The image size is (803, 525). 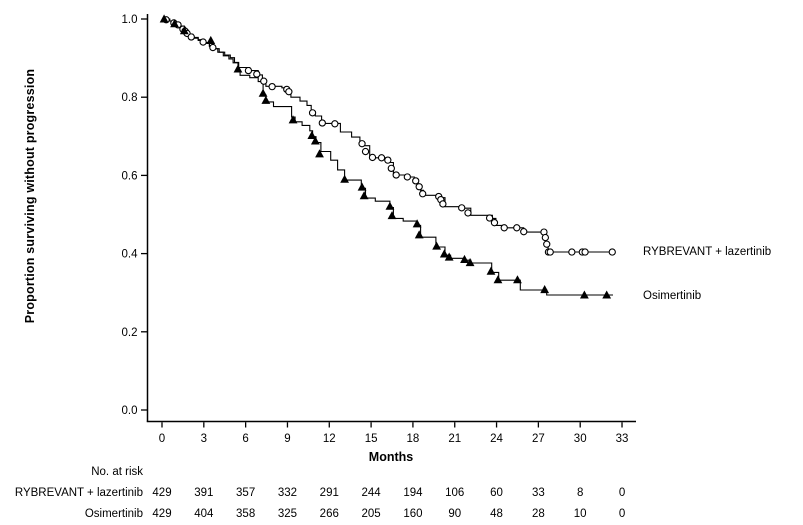 I want to click on at-risk-count: 60, so click(x=496, y=493).